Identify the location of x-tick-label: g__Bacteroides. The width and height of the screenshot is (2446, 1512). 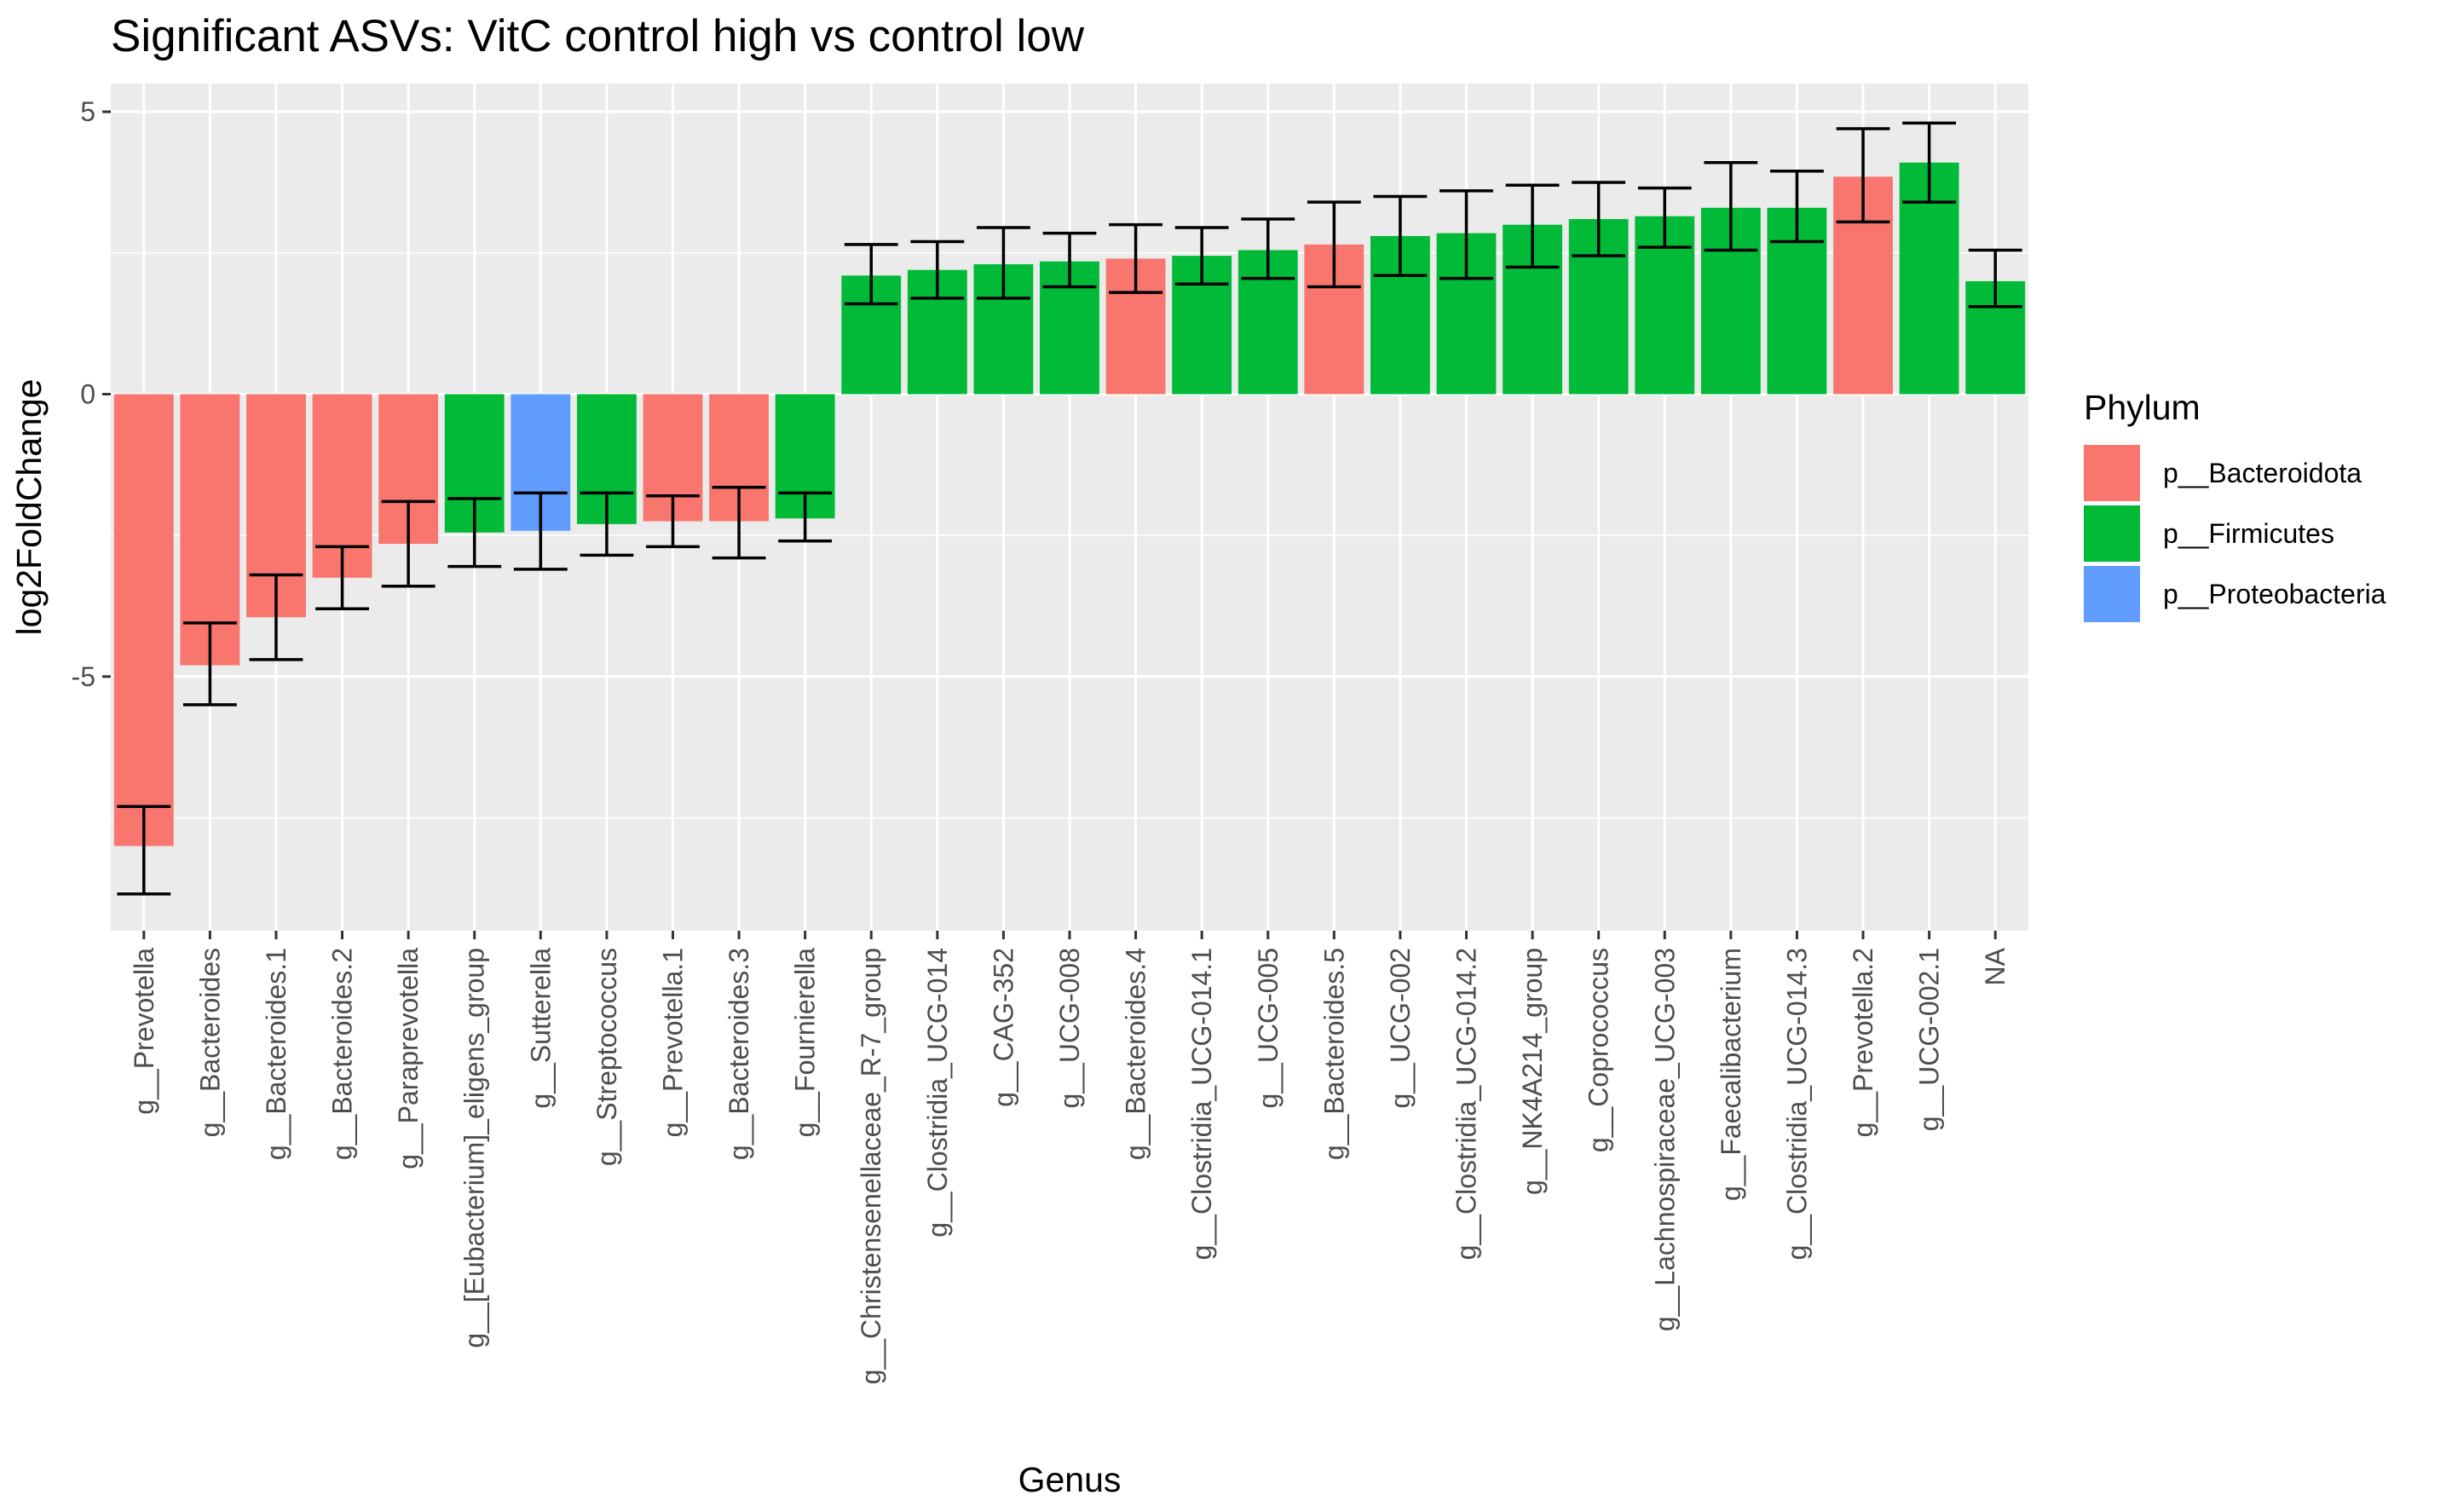
(209, 1042).